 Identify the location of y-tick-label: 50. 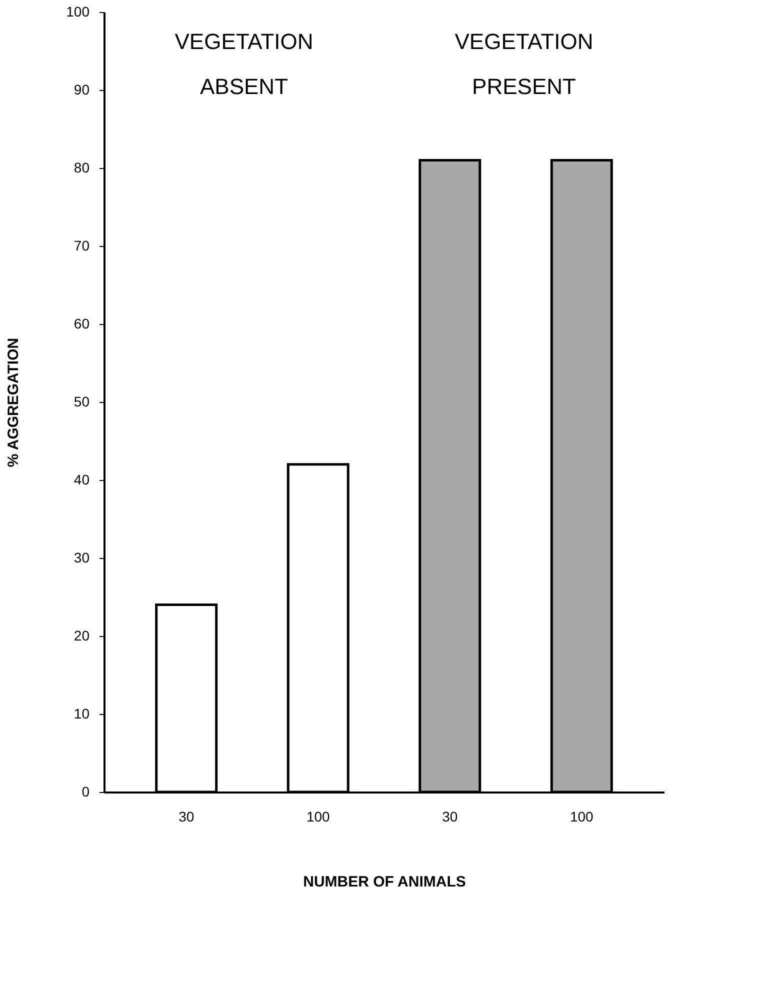
(82, 402).